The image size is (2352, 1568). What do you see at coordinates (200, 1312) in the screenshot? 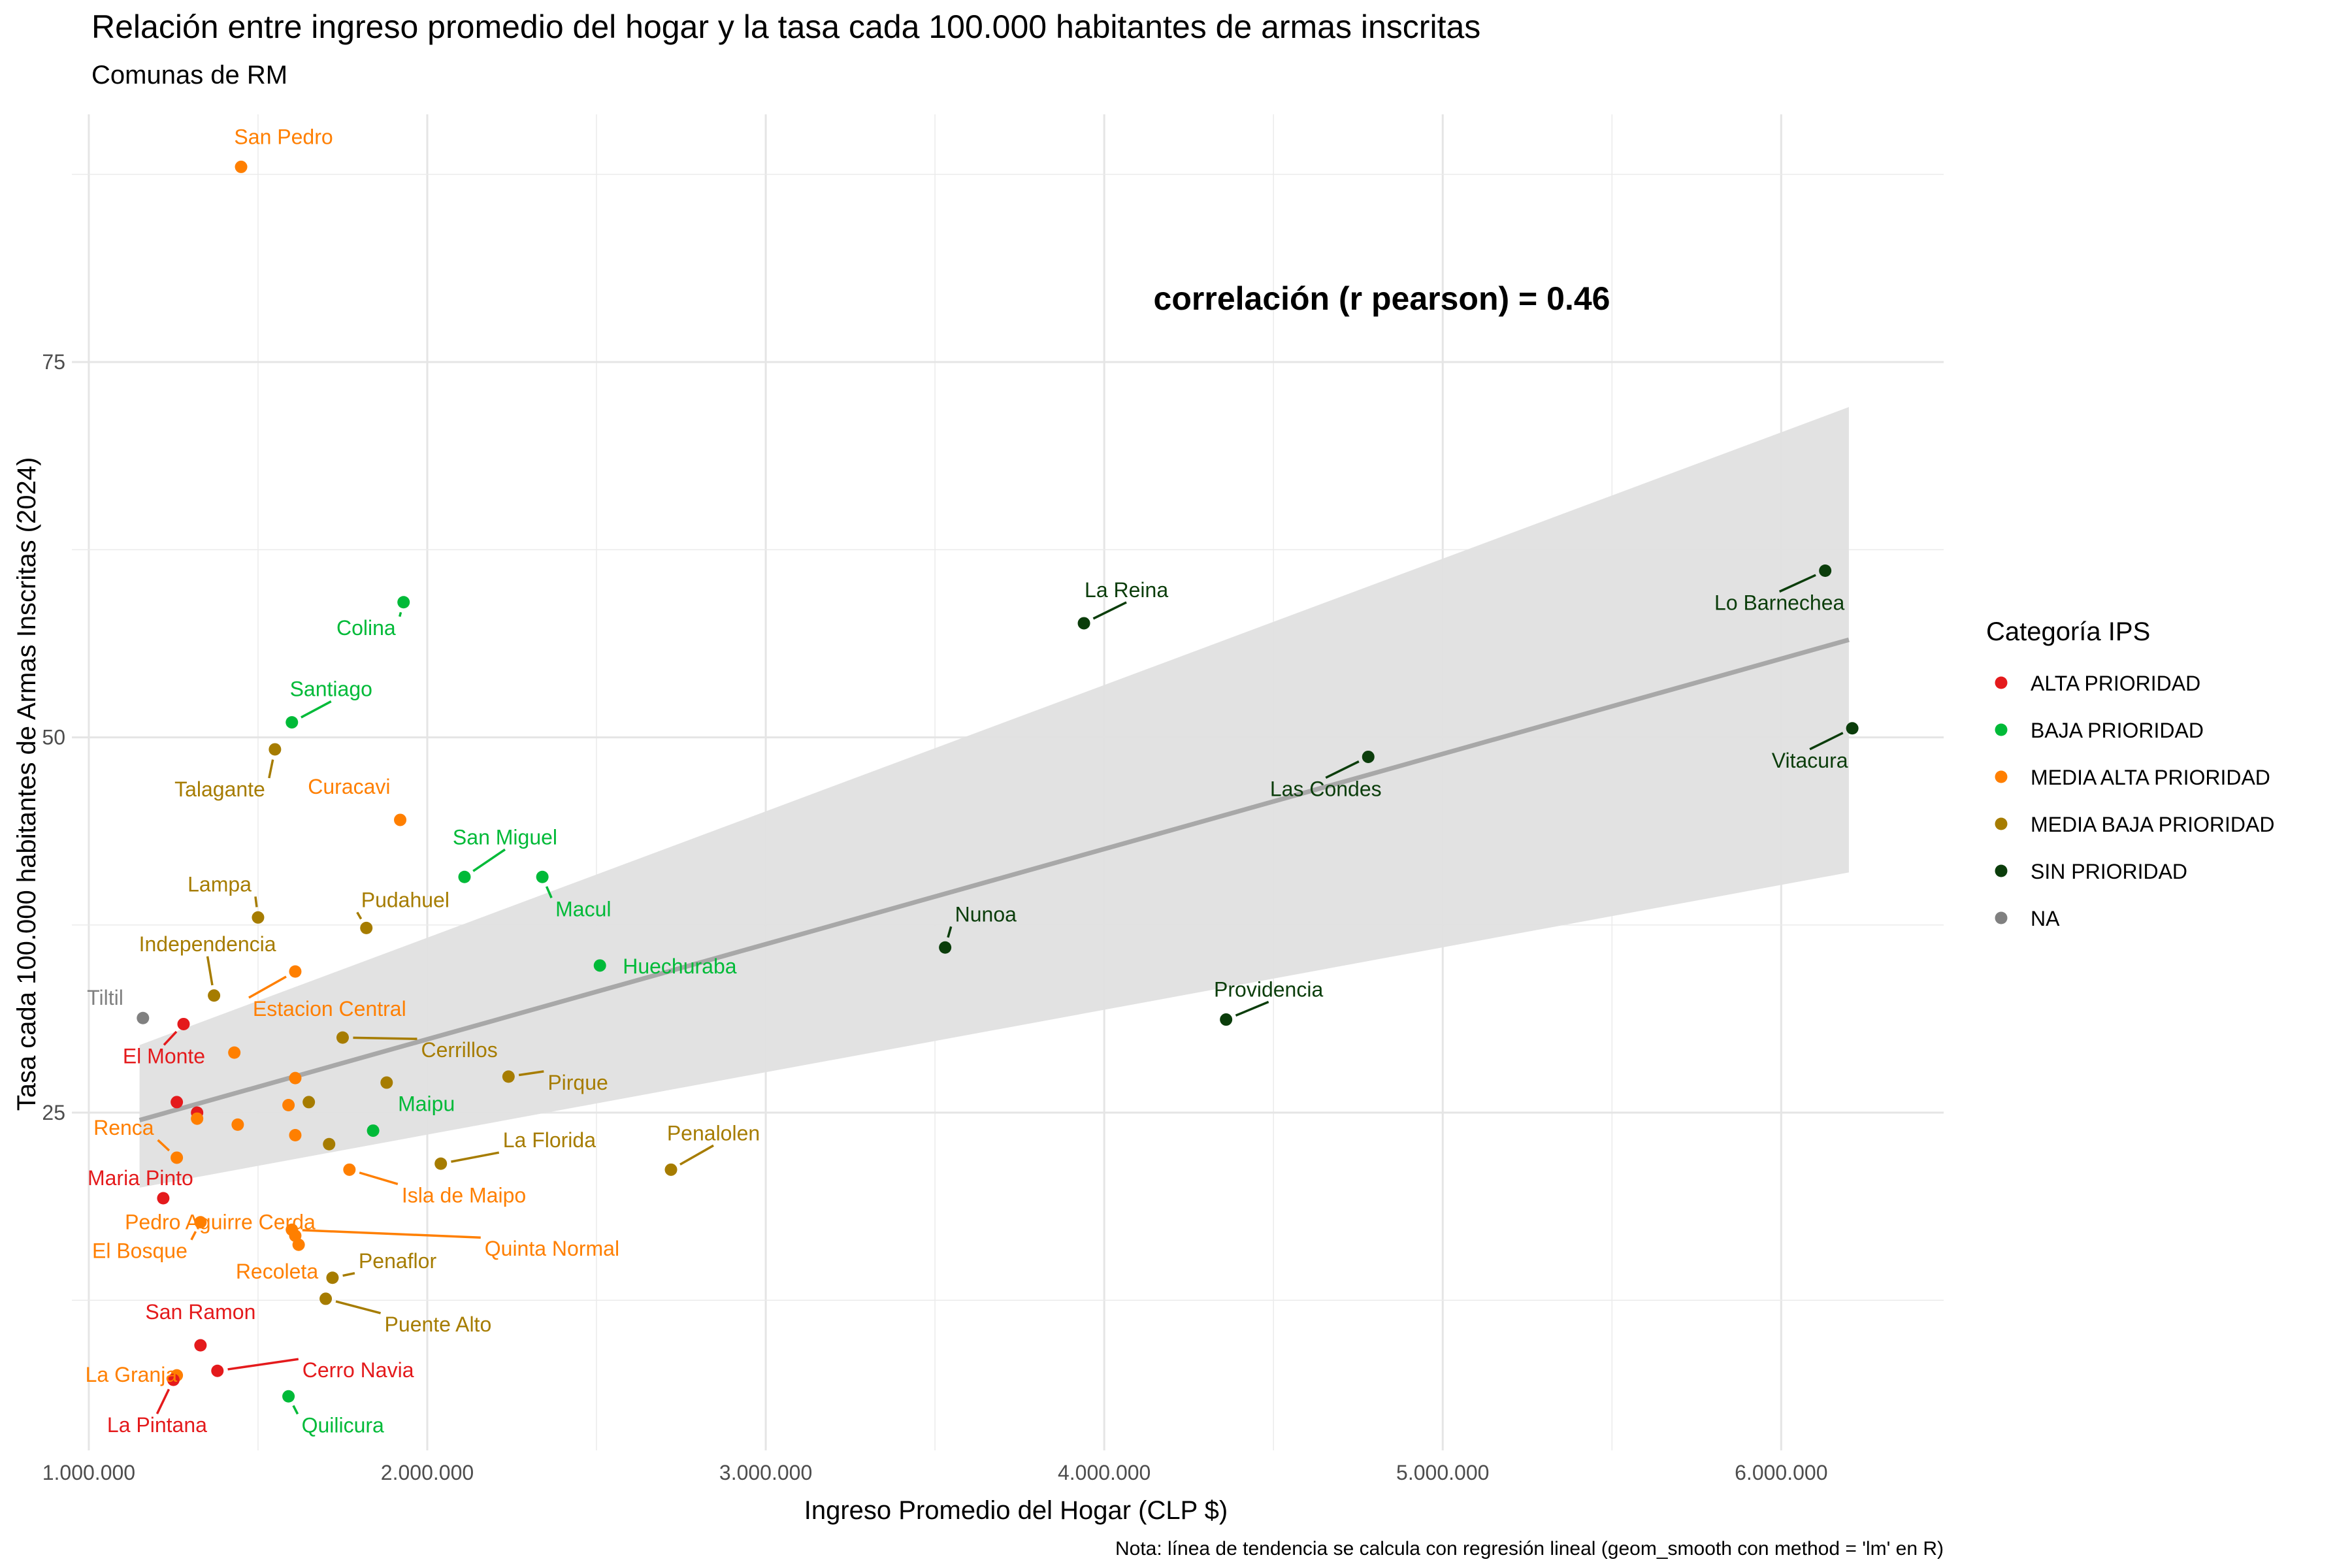
I see `point-label: San Ramon` at bounding box center [200, 1312].